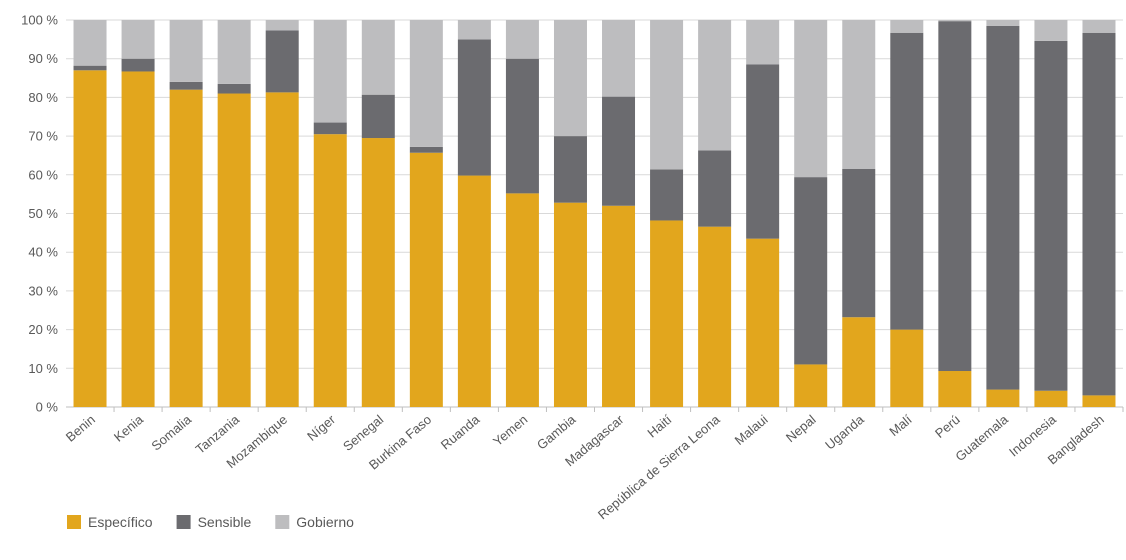  Describe the element at coordinates (43, 97) in the screenshot. I see `y-tick-label: 80 %` at that location.